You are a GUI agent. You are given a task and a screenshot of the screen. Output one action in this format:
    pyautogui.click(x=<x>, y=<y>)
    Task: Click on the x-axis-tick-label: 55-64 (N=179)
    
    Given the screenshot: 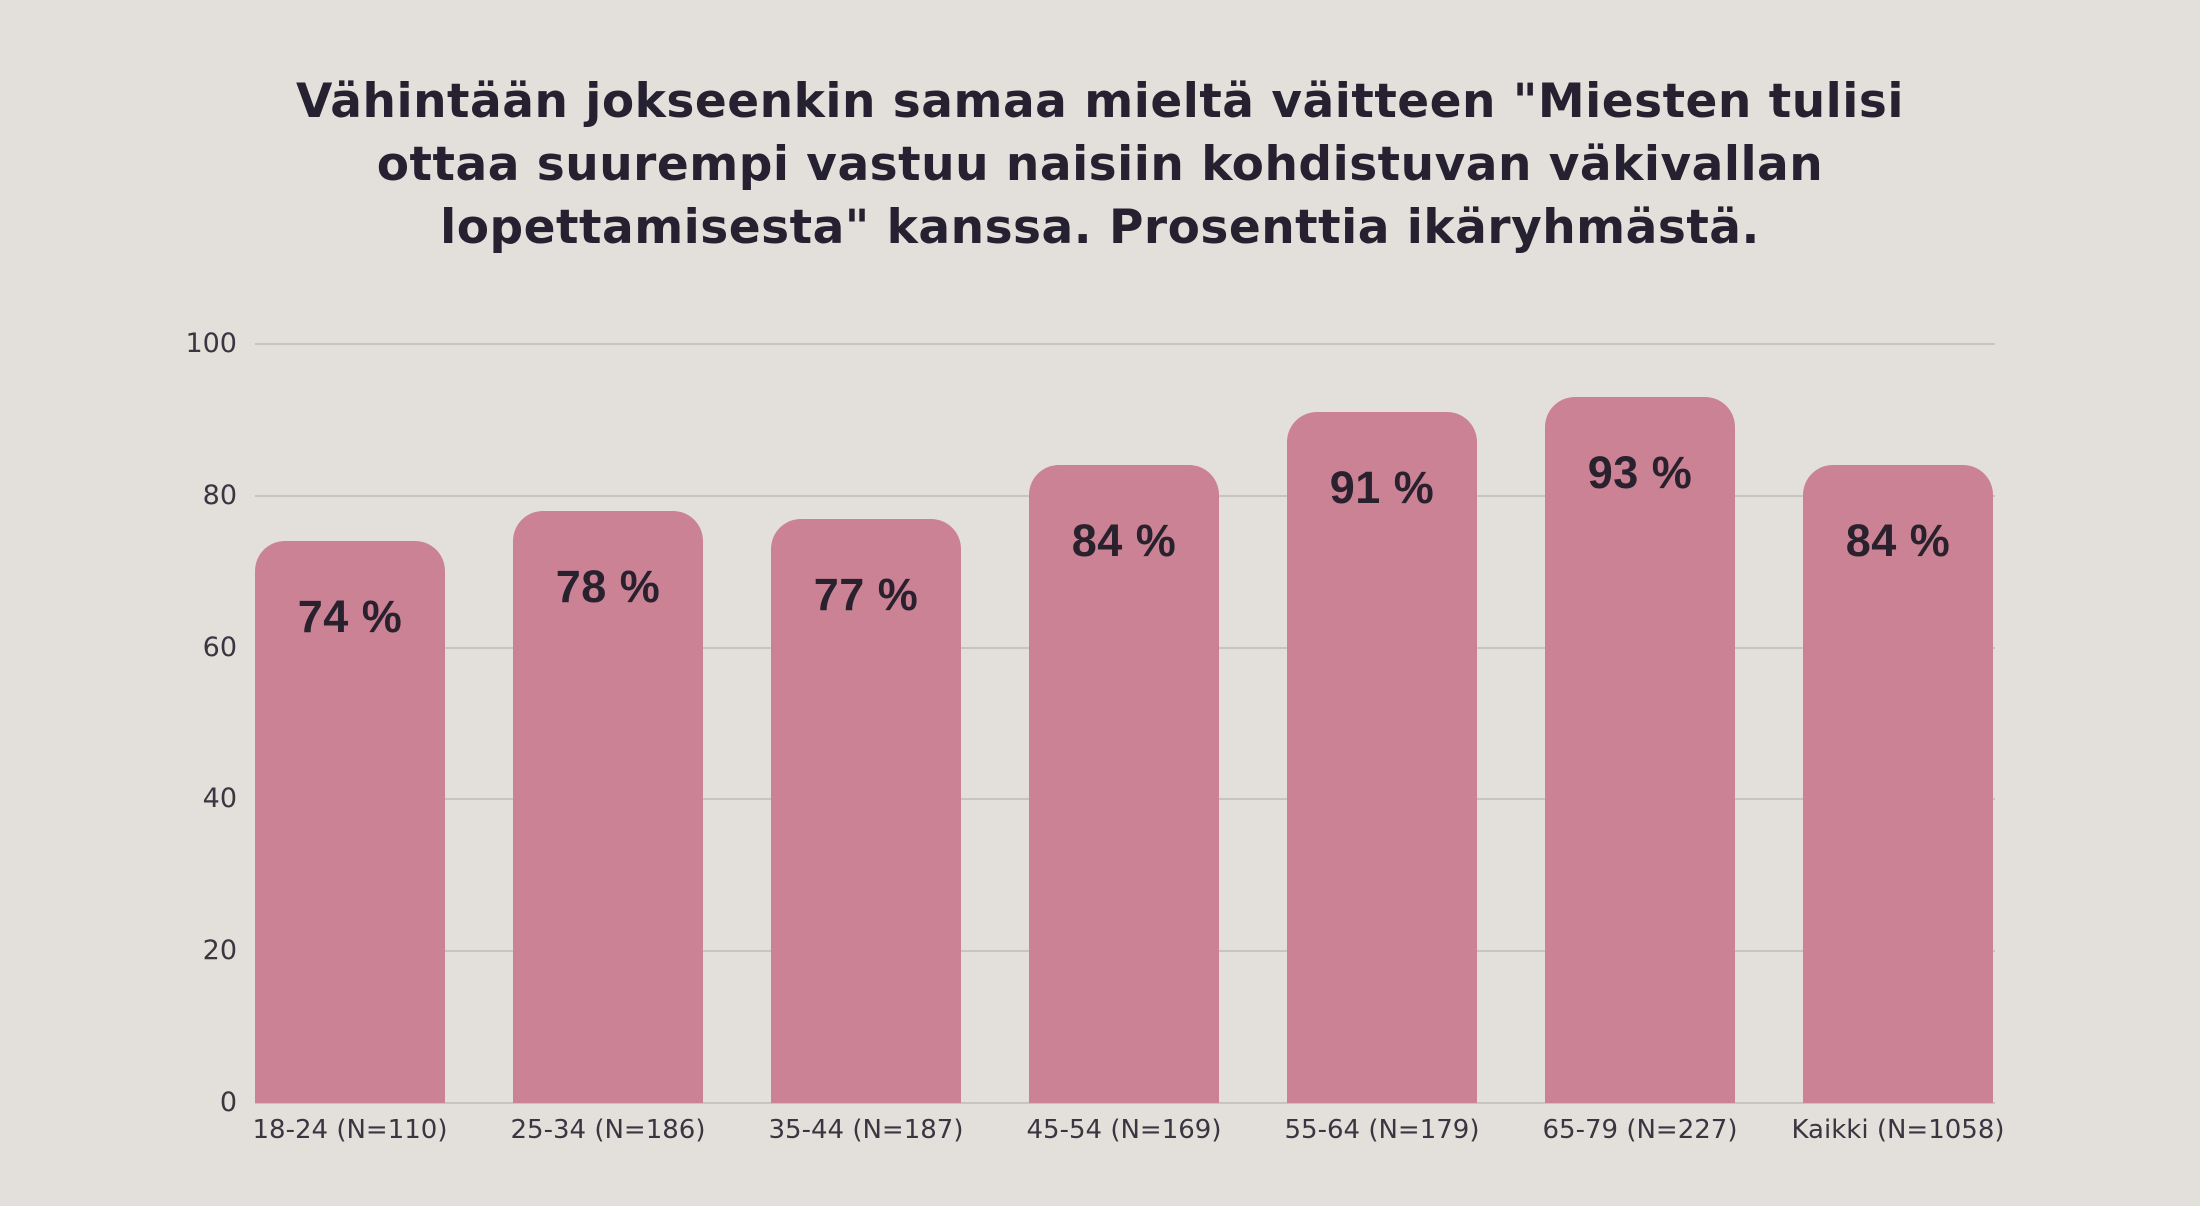 What is the action you would take?
    pyautogui.click(x=1382, y=1130)
    